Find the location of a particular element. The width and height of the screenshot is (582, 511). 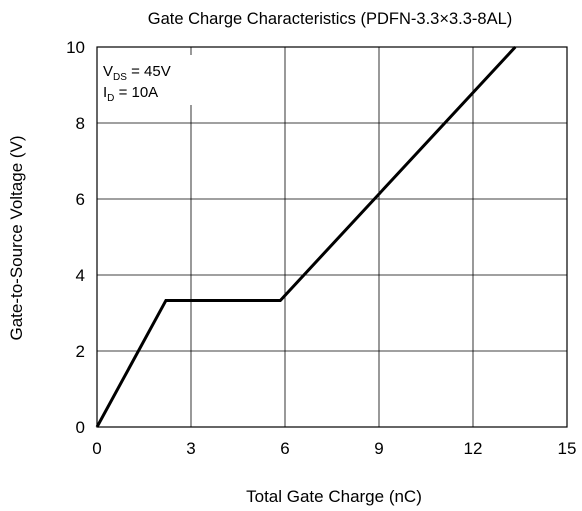

y-axis-label: Gate-to-Source Voltage (V) is located at coordinates (16, 237).